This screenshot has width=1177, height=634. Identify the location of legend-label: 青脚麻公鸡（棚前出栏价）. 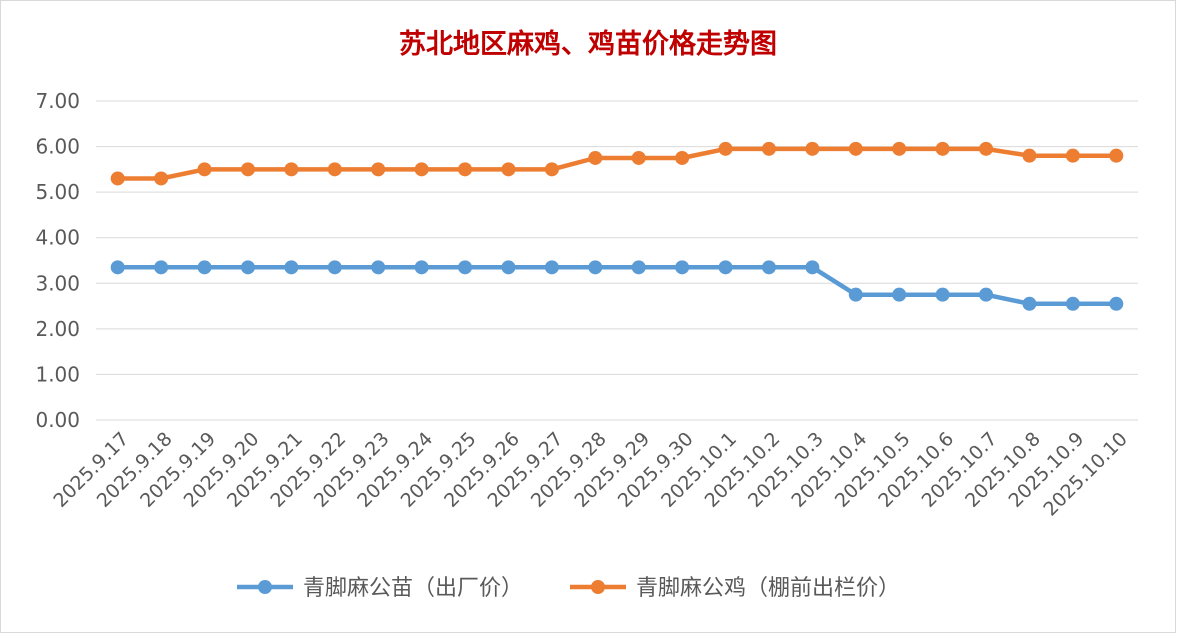
(768, 588).